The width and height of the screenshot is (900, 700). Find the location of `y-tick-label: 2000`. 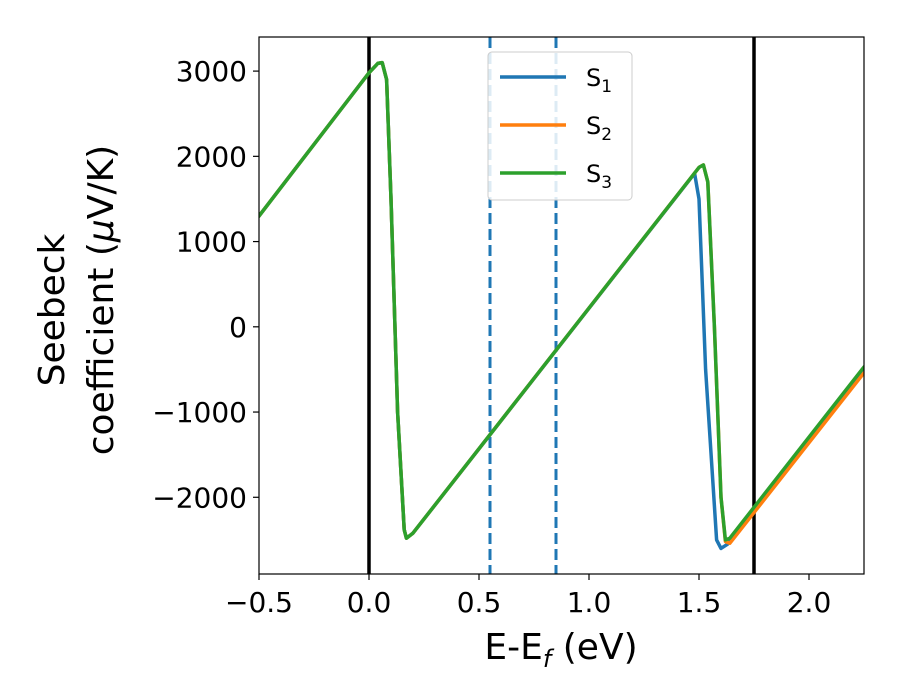

y-tick-label: 2000 is located at coordinates (211, 156).